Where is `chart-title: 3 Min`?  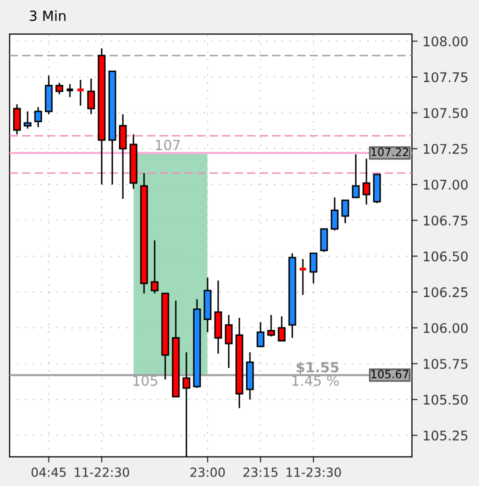 chart-title: 3 Min is located at coordinates (48, 16).